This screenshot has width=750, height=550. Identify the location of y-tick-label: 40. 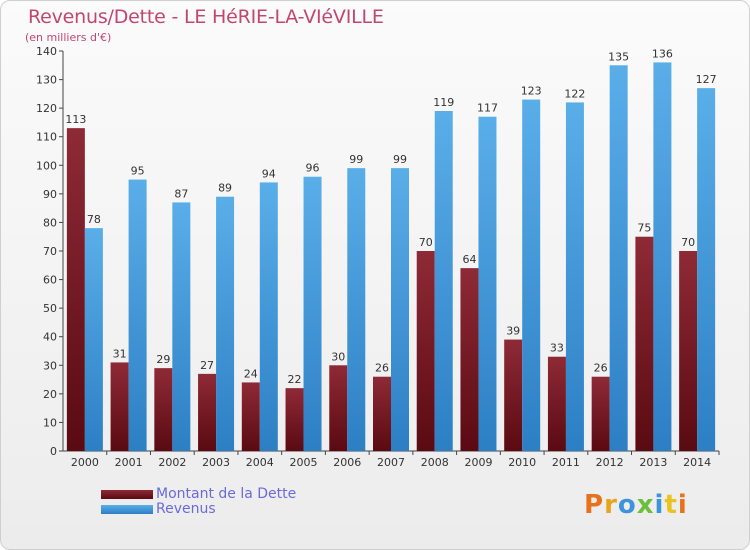
(50, 337).